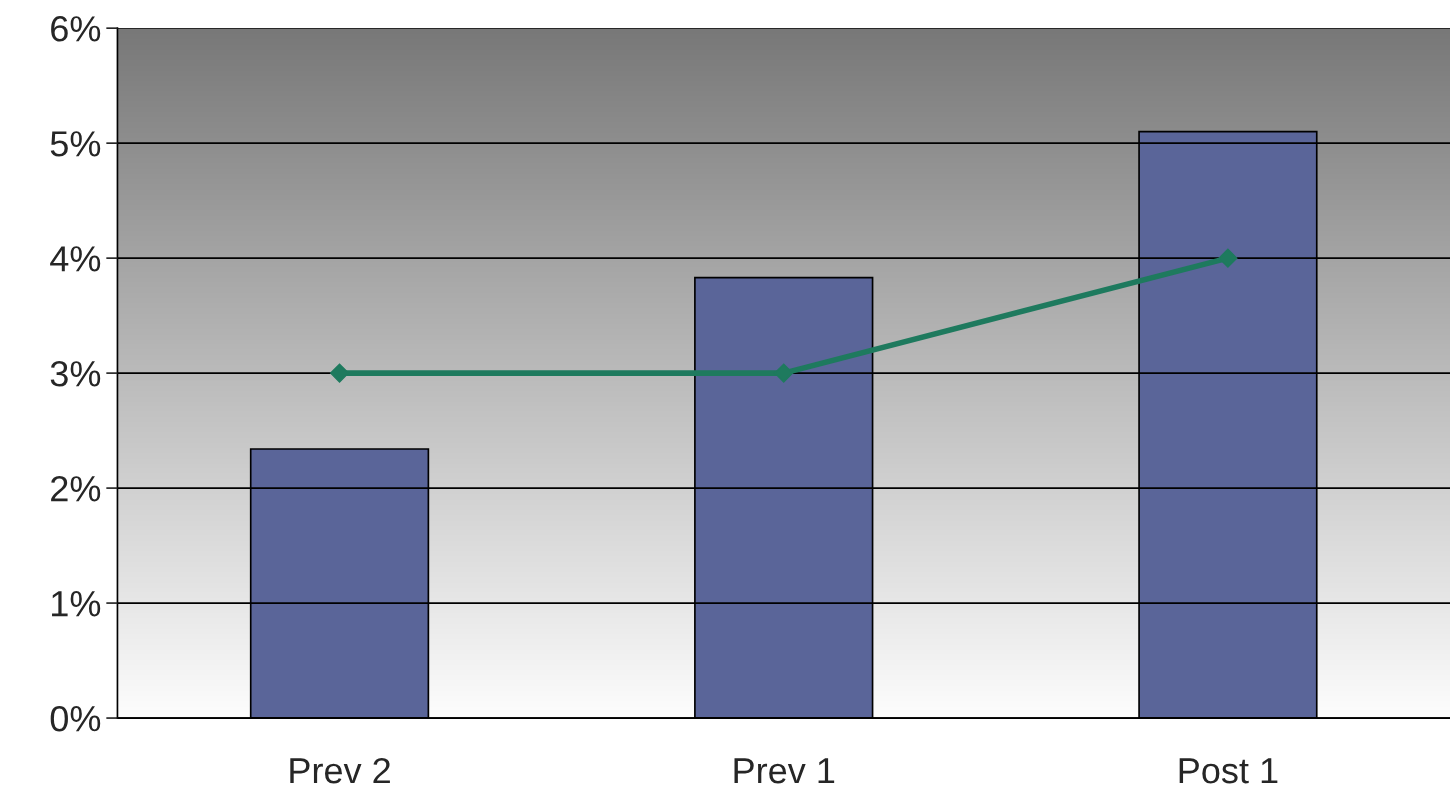 Image resolution: width=1450 pixels, height=805 pixels. What do you see at coordinates (340, 770) in the screenshot?
I see `x-tick-label: Prev 2` at bounding box center [340, 770].